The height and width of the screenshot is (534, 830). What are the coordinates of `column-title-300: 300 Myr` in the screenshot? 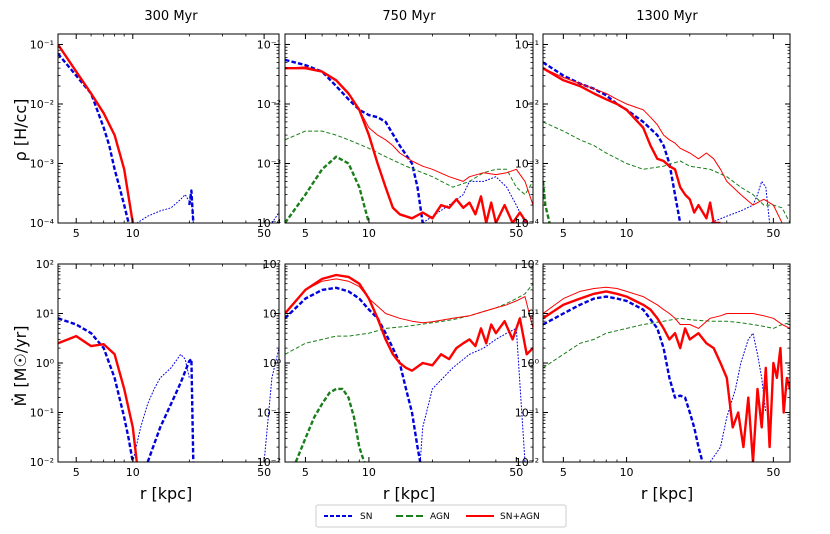 It's located at (171, 16).